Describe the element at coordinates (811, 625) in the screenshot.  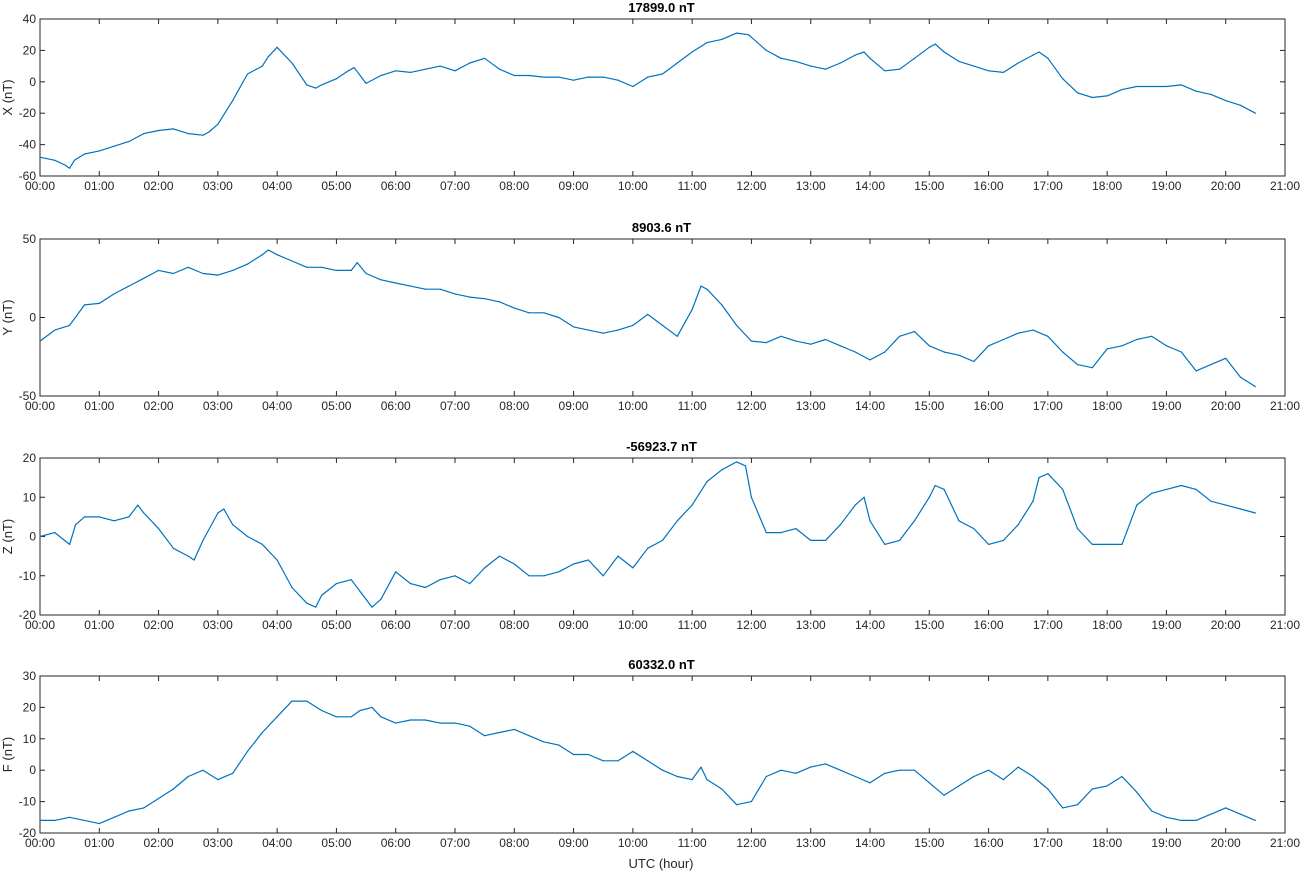
I see `x-tick-label: 13:00` at that location.